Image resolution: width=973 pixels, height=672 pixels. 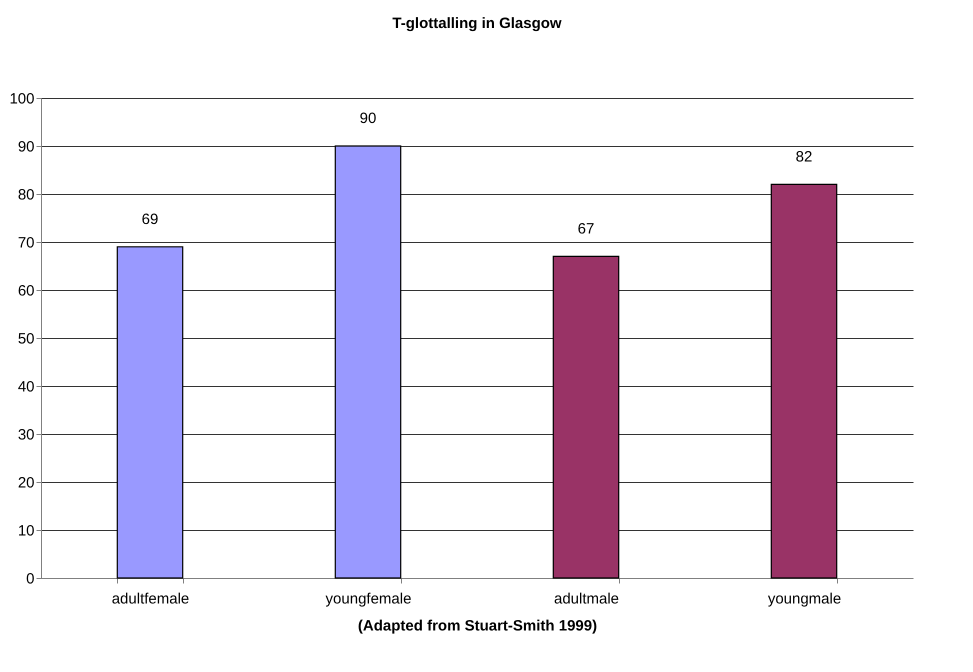 I want to click on chart-title: T-glottalling in Glasgow, so click(x=477, y=23).